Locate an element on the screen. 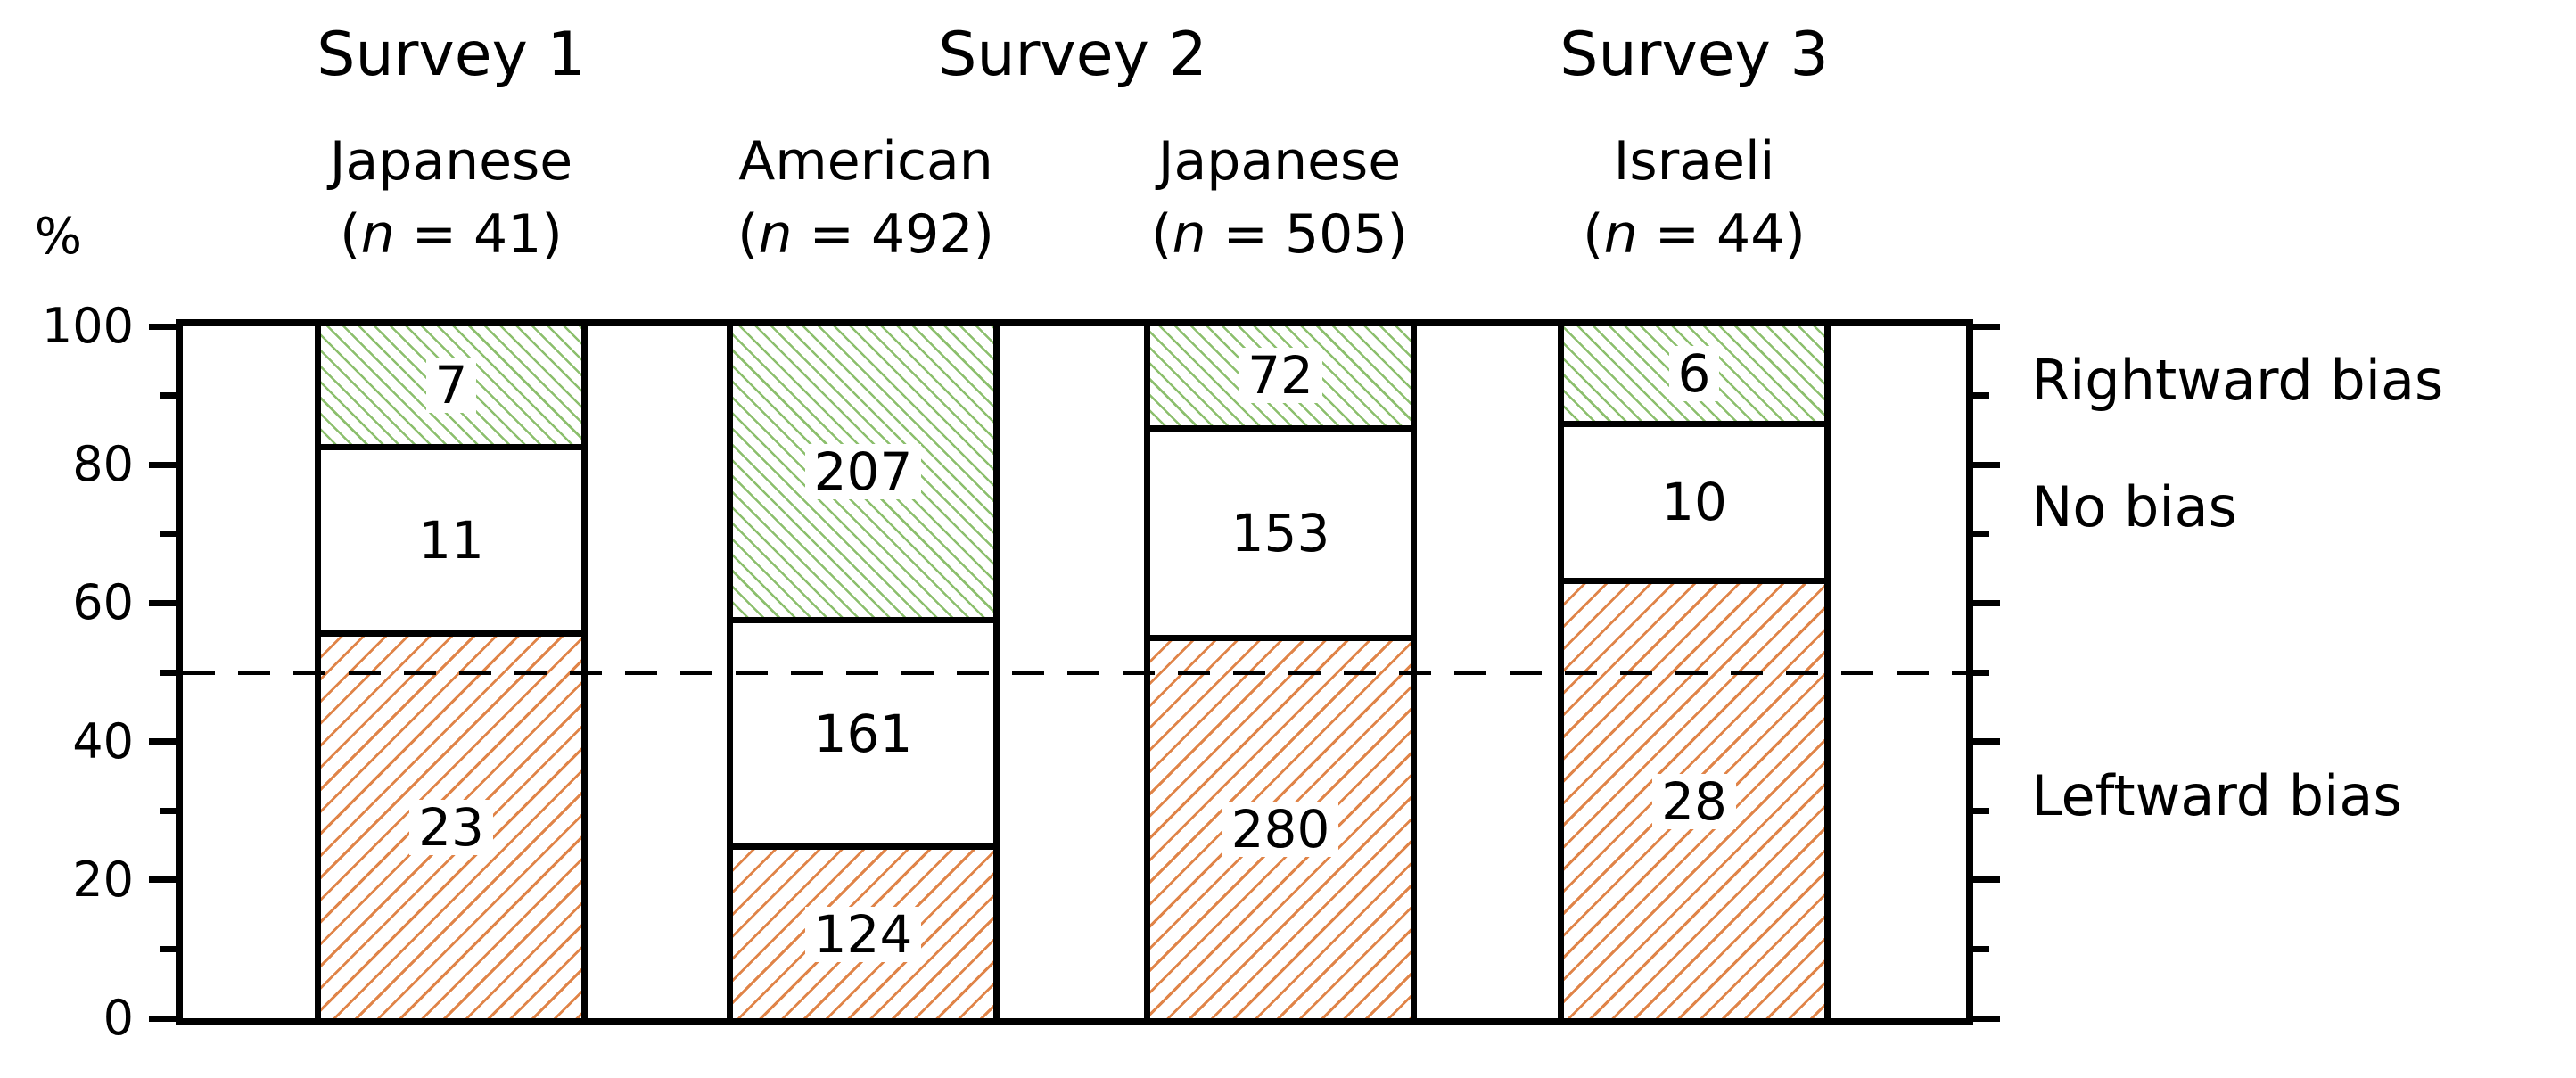  segment-value-label: 124 is located at coordinates (863, 934).